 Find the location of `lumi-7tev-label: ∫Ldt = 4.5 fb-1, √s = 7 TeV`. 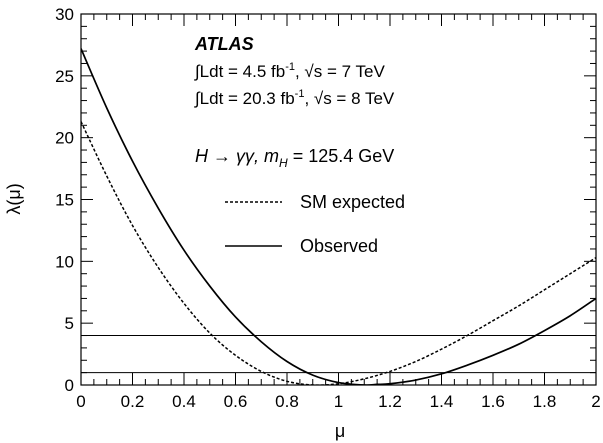

lumi-7tev-label: ∫Ldt = 4.5 fb-1, √s = 7 TeV is located at coordinates (289, 71).